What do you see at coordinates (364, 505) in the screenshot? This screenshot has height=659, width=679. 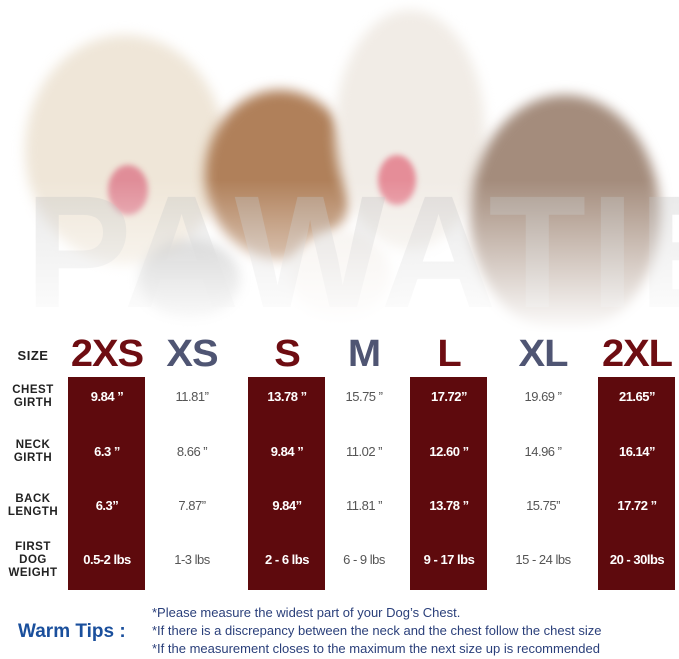 I see `size-value: 11.81 ”` at bounding box center [364, 505].